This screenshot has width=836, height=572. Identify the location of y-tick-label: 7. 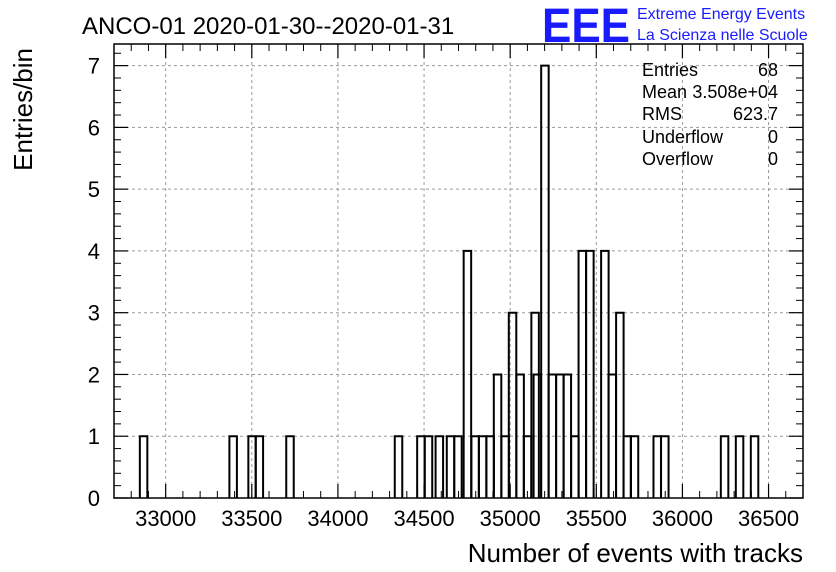
(94, 66).